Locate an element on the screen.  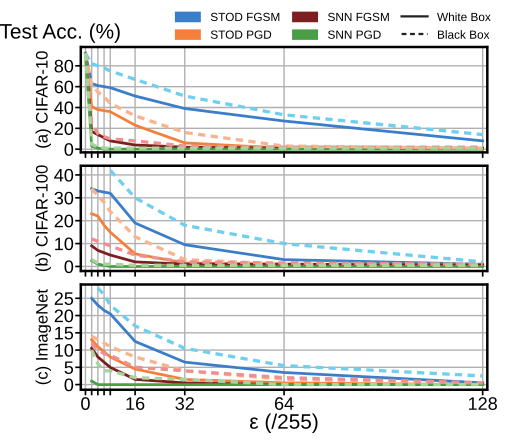
y-tick-label: 5 is located at coordinates (69, 367).